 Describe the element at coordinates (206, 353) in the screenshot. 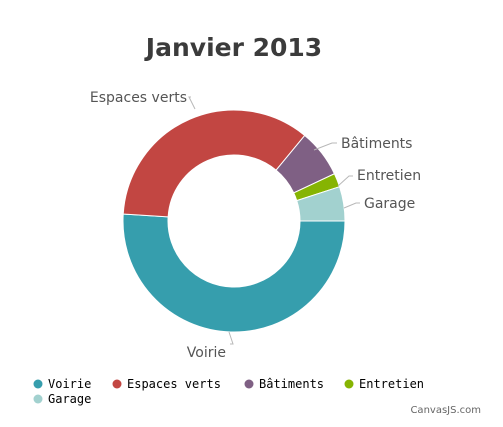

I see `index-label-voirie: Voirie` at that location.